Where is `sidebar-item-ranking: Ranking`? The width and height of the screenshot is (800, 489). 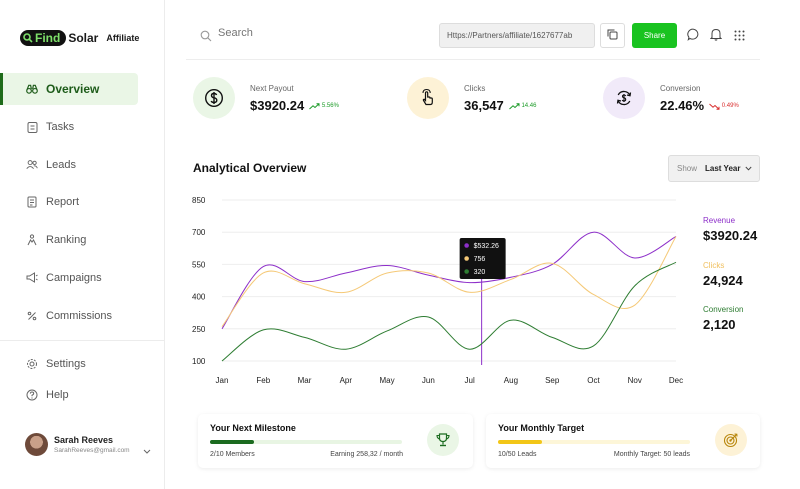
sidebar-item-ranking: Ranking is located at coordinates (82, 240).